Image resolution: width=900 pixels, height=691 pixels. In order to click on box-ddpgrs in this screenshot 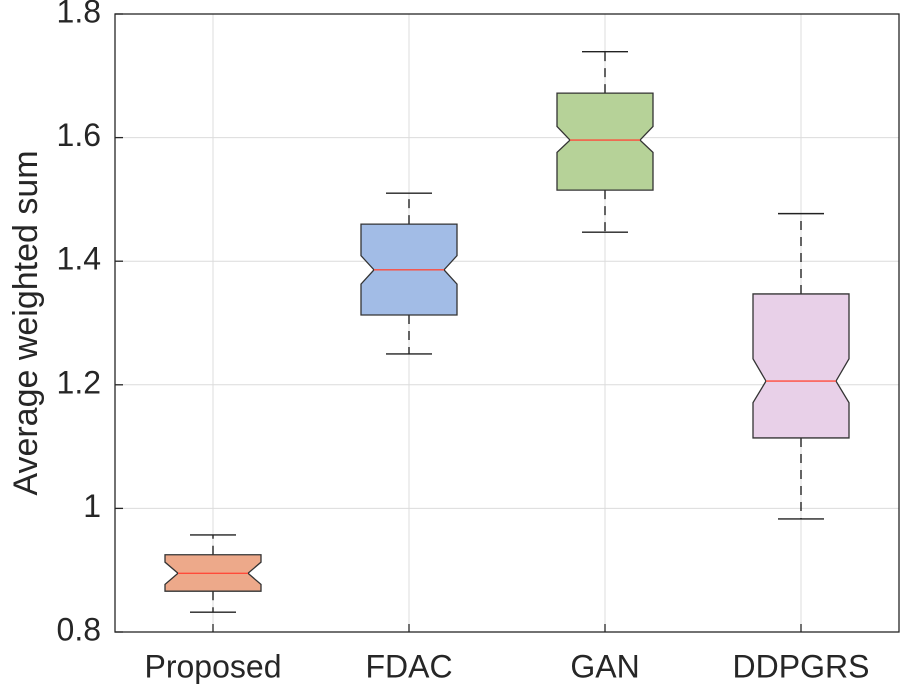, I will do `click(801, 366)`.